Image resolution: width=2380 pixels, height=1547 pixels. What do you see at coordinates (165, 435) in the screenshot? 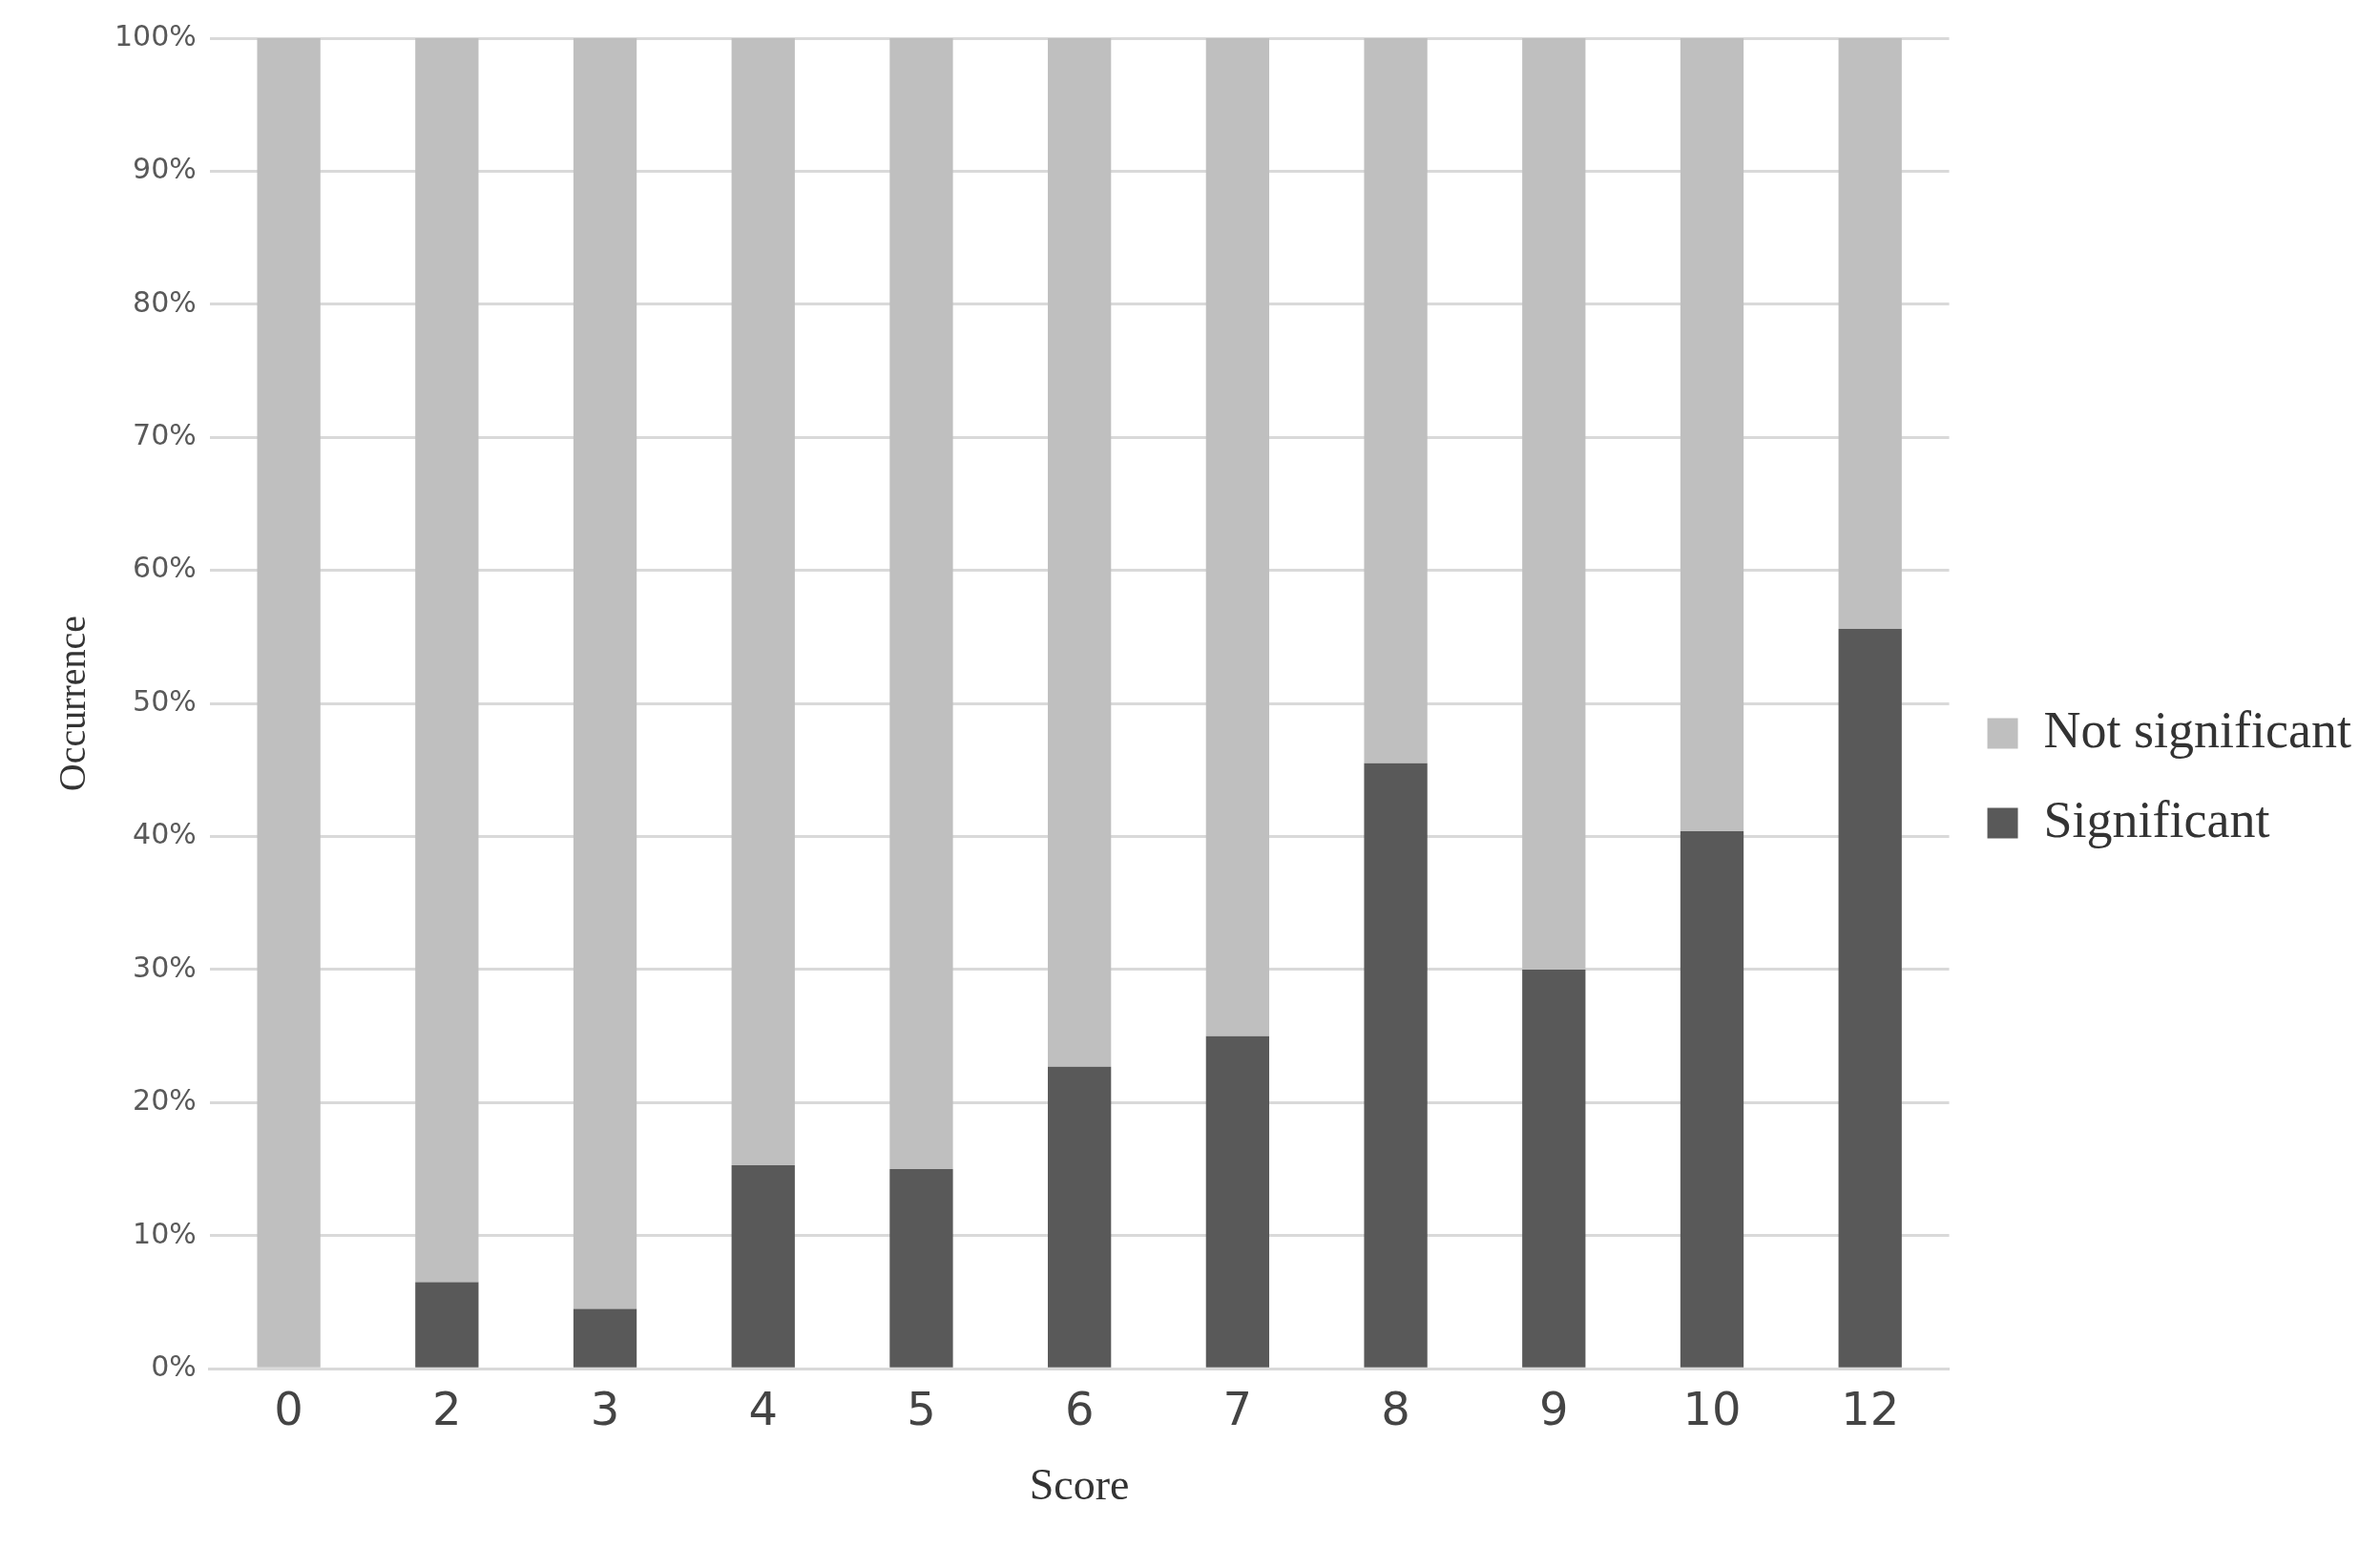
I see `y-tick-label: 70%` at bounding box center [165, 435].